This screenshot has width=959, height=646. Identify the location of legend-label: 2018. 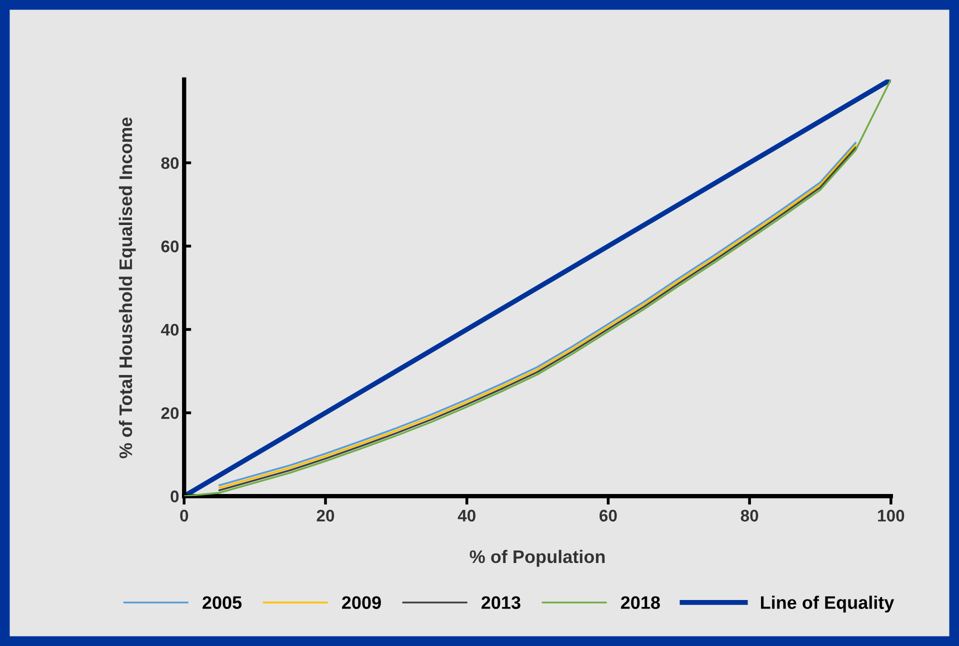
(640, 602).